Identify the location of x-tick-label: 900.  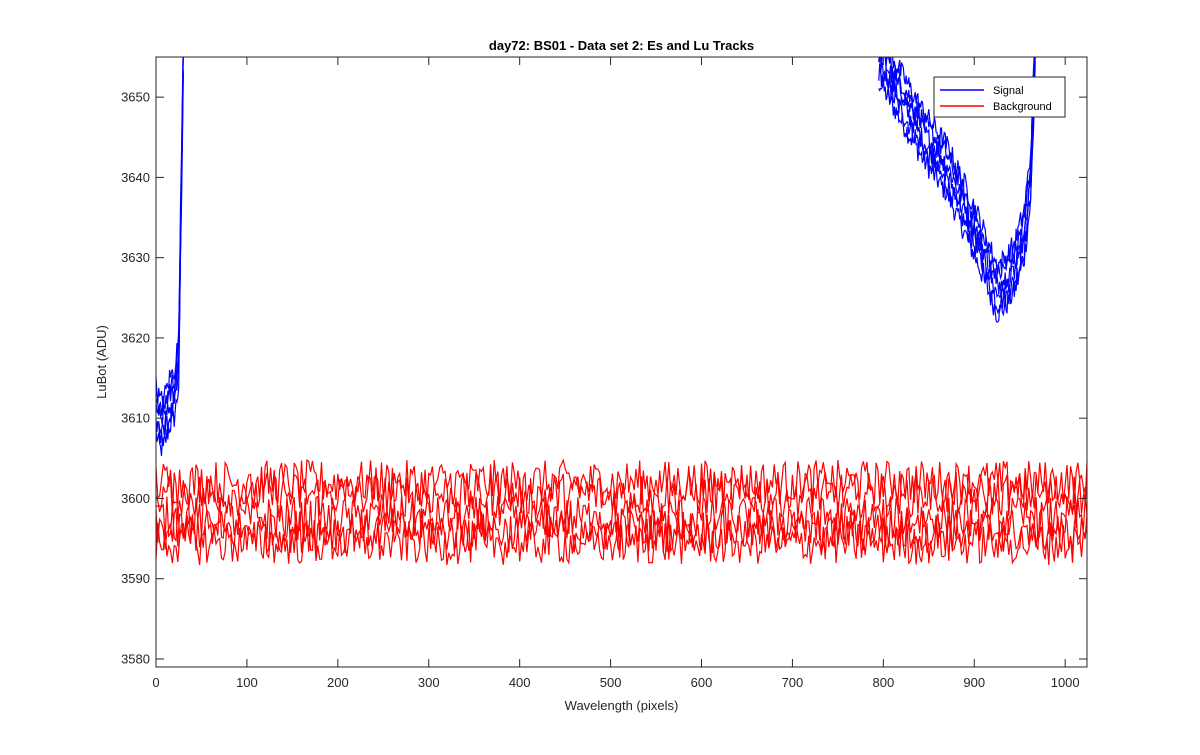
(974, 682).